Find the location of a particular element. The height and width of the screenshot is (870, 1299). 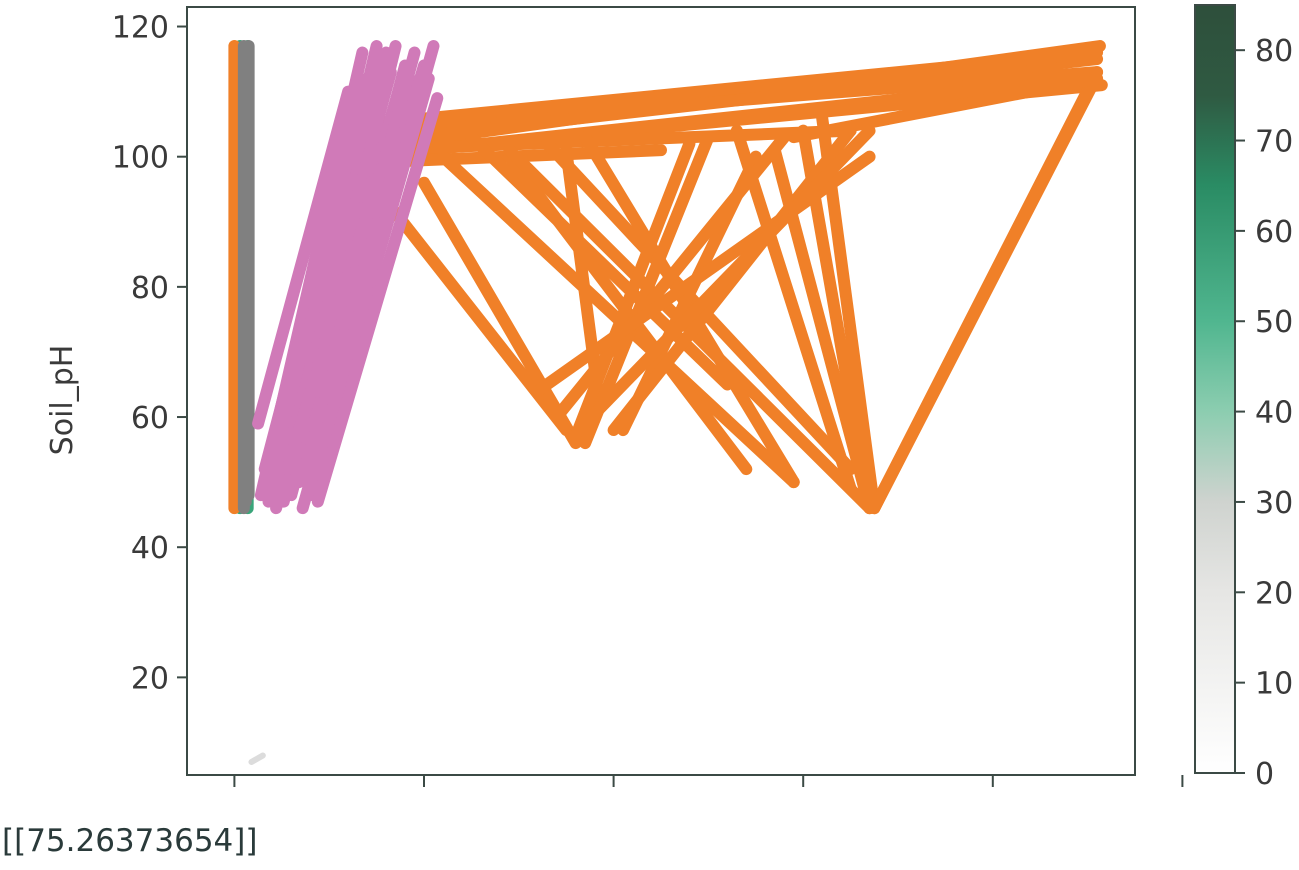

y-tick-label: 20 is located at coordinates (150, 678).